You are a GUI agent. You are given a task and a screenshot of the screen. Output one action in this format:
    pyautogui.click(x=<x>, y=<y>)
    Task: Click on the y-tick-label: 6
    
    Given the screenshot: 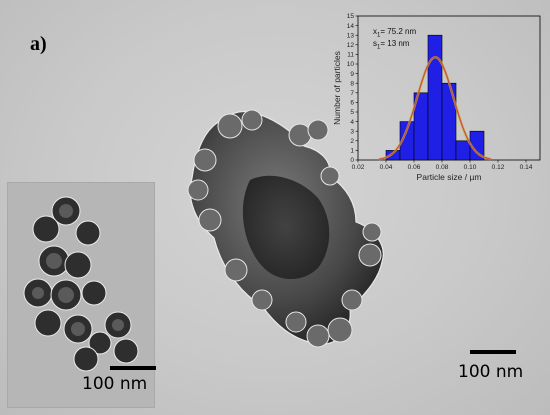 What is the action you would take?
    pyautogui.click(x=352, y=103)
    